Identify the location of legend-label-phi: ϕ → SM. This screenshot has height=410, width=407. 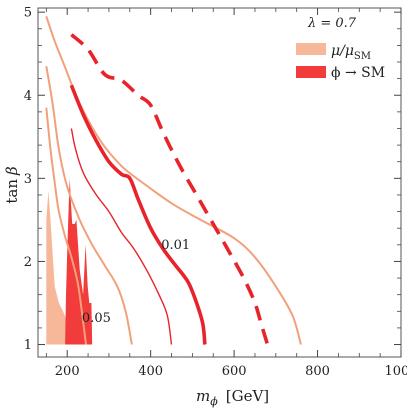
(358, 73).